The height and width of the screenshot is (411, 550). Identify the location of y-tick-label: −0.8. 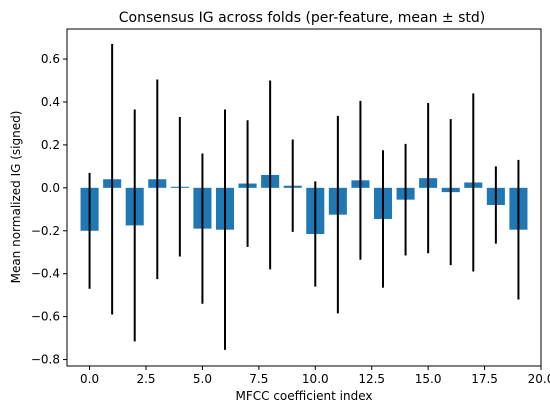
(45, 360).